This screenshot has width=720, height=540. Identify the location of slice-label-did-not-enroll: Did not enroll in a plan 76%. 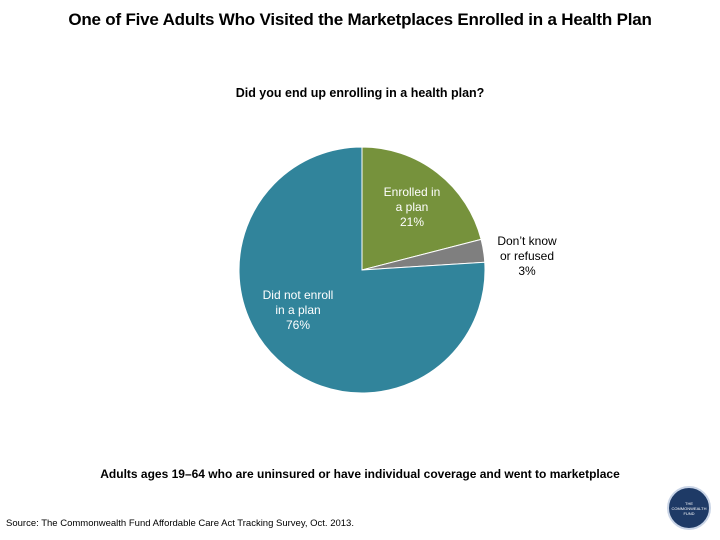
(298, 310).